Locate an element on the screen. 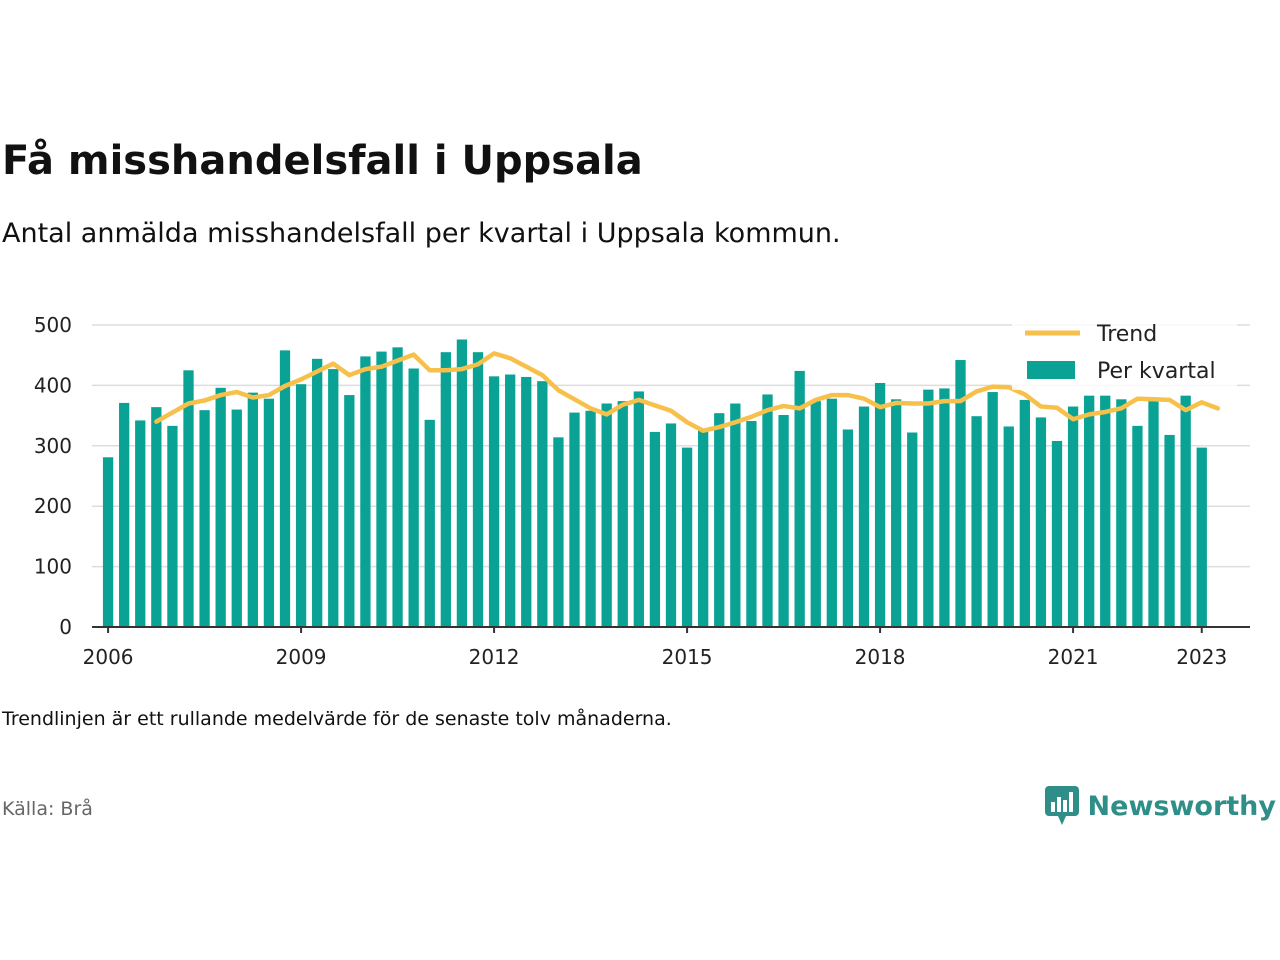  x-tick-label: 2015 is located at coordinates (687, 657).